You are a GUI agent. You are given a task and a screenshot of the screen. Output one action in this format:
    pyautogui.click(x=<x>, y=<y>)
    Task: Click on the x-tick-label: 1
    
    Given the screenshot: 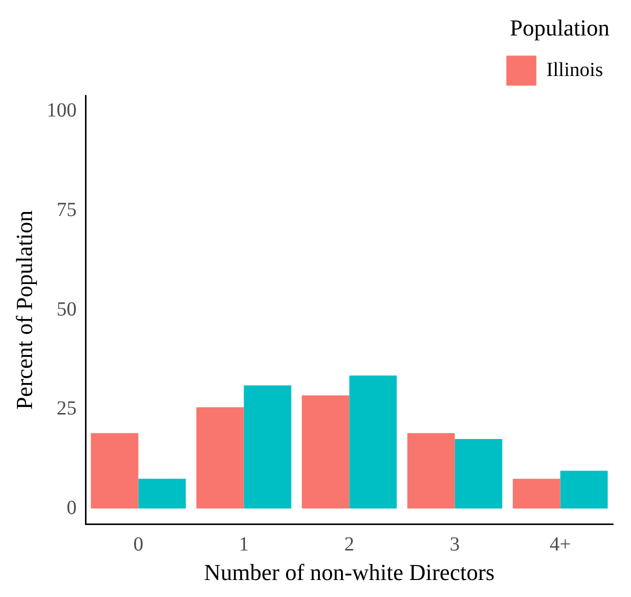 What is the action you would take?
    pyautogui.click(x=243, y=545)
    